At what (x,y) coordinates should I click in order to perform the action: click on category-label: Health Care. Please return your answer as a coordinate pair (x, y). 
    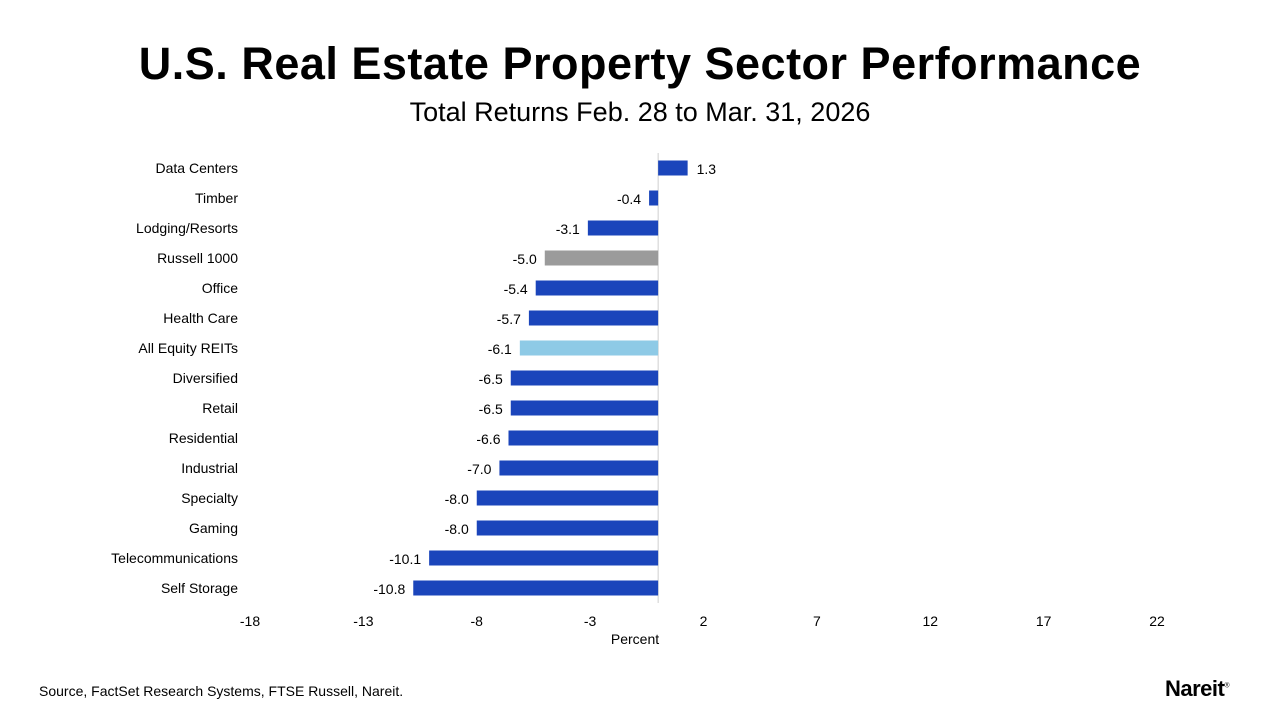
    Looking at the image, I should click on (200, 318).